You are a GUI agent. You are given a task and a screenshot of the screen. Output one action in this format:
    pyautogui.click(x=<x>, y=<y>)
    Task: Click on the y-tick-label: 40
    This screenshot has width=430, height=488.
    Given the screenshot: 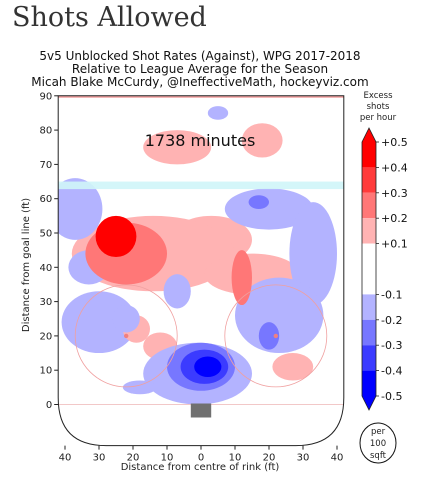 What is the action you would take?
    pyautogui.click(x=45, y=268)
    